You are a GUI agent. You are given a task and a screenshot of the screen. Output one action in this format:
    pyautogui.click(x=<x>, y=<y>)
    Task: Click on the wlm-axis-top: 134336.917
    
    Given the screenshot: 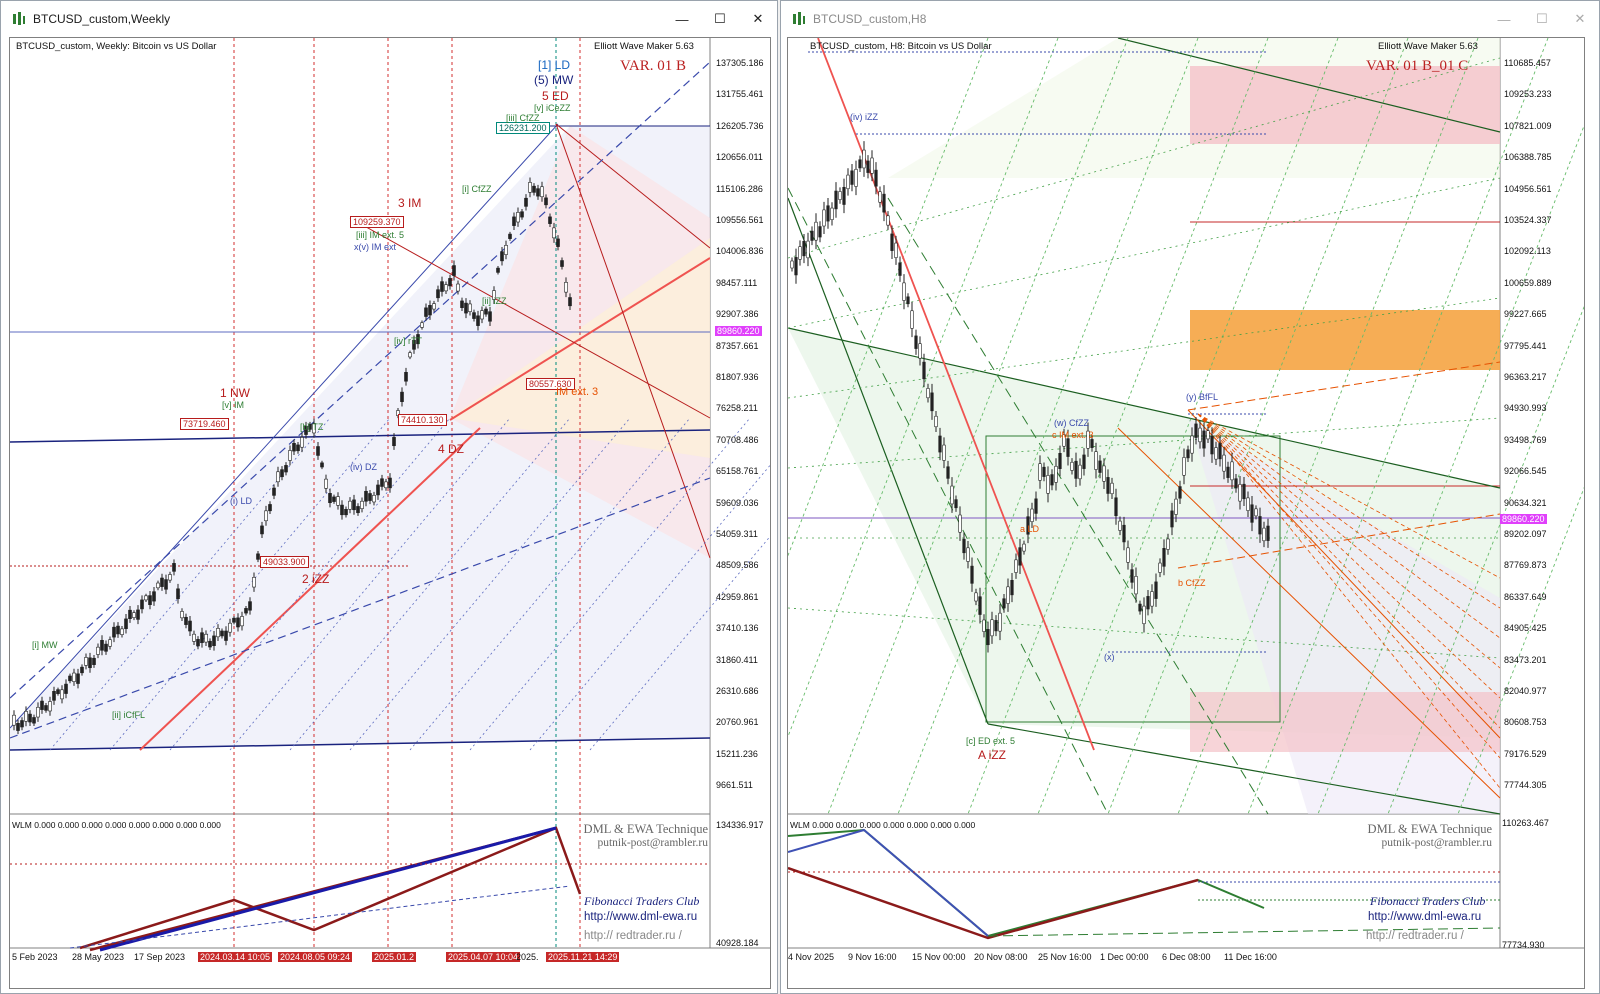 What is the action you would take?
    pyautogui.click(x=740, y=825)
    